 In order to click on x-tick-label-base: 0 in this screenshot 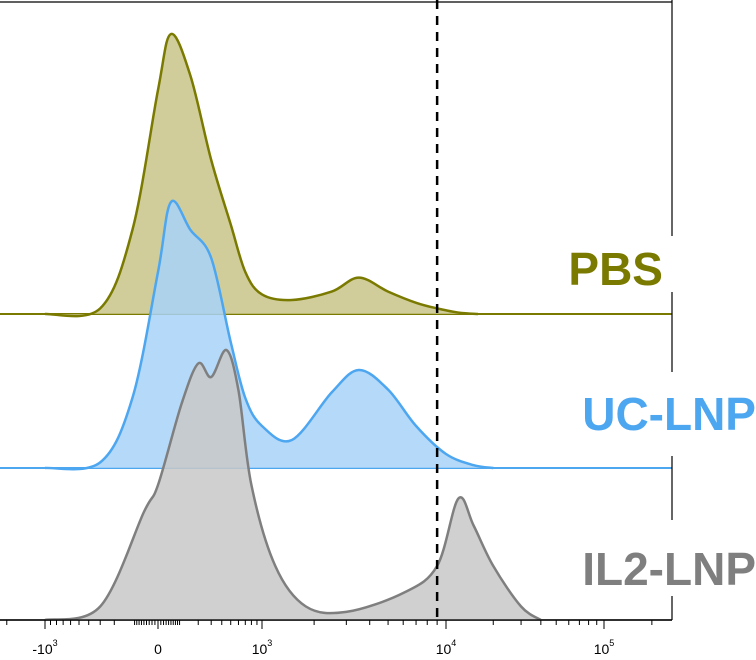, I will do `click(158, 649)`.